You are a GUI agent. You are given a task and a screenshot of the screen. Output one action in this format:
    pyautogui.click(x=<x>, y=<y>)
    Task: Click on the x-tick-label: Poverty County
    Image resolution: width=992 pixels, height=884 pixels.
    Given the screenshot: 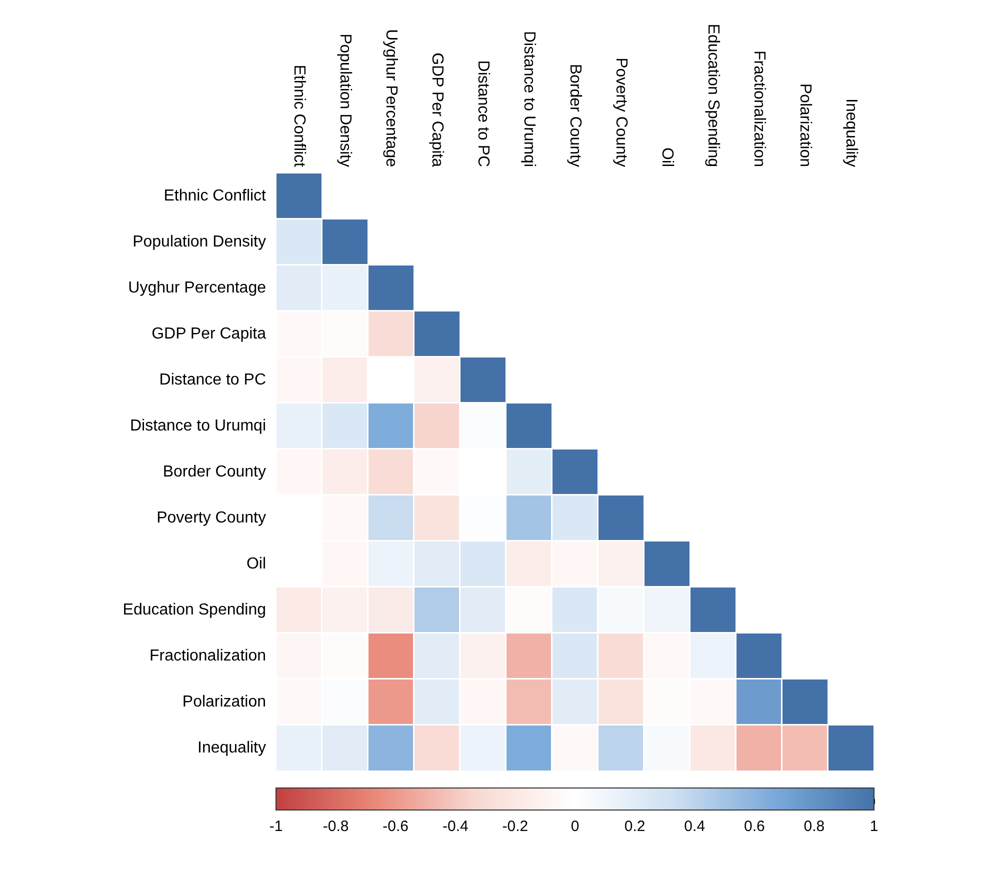 What is the action you would take?
    pyautogui.click(x=621, y=112)
    